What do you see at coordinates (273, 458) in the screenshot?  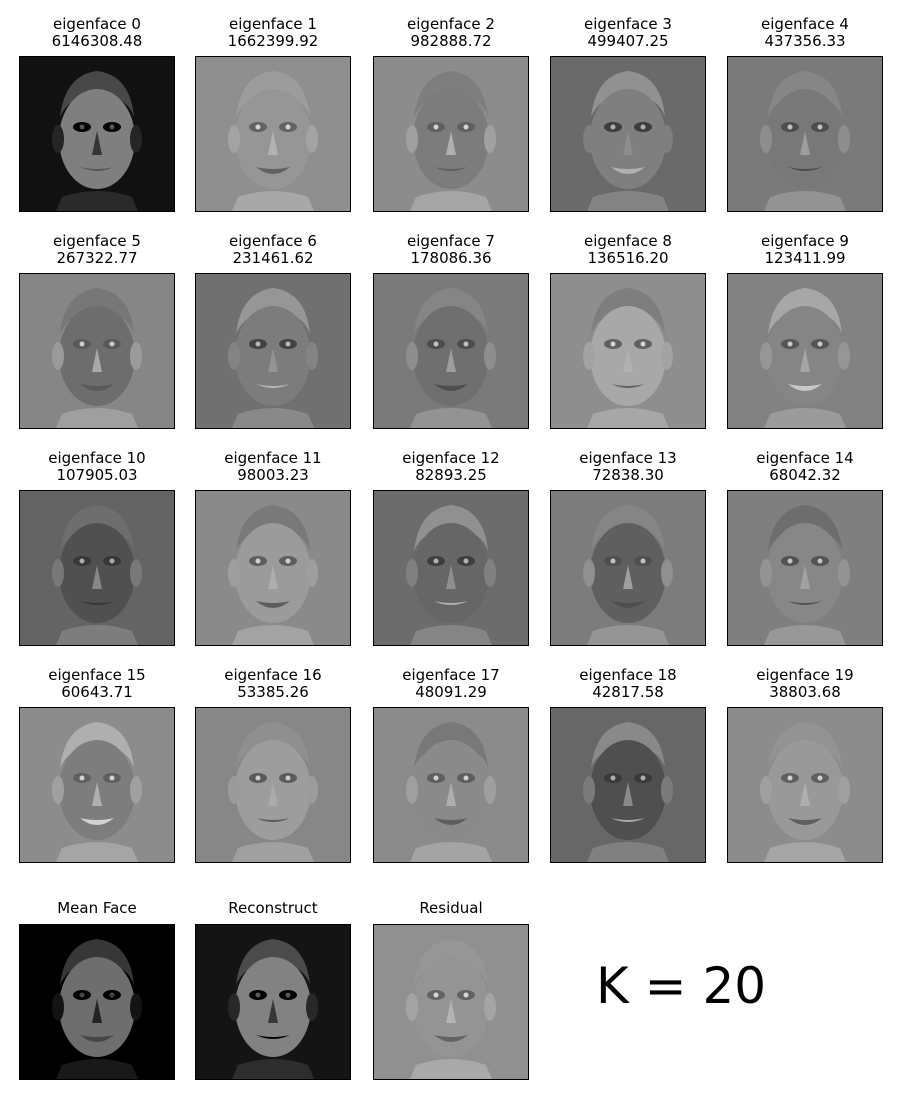 I see `eigenface-title: eigenface 11` at bounding box center [273, 458].